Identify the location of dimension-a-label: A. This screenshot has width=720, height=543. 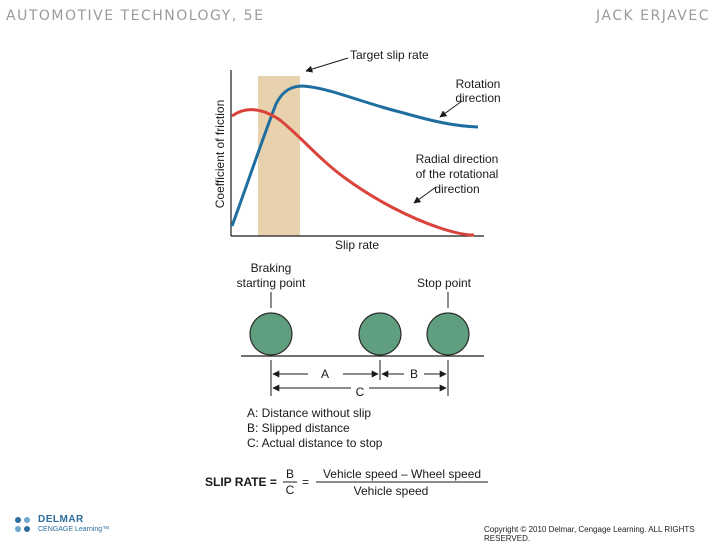
(325, 374).